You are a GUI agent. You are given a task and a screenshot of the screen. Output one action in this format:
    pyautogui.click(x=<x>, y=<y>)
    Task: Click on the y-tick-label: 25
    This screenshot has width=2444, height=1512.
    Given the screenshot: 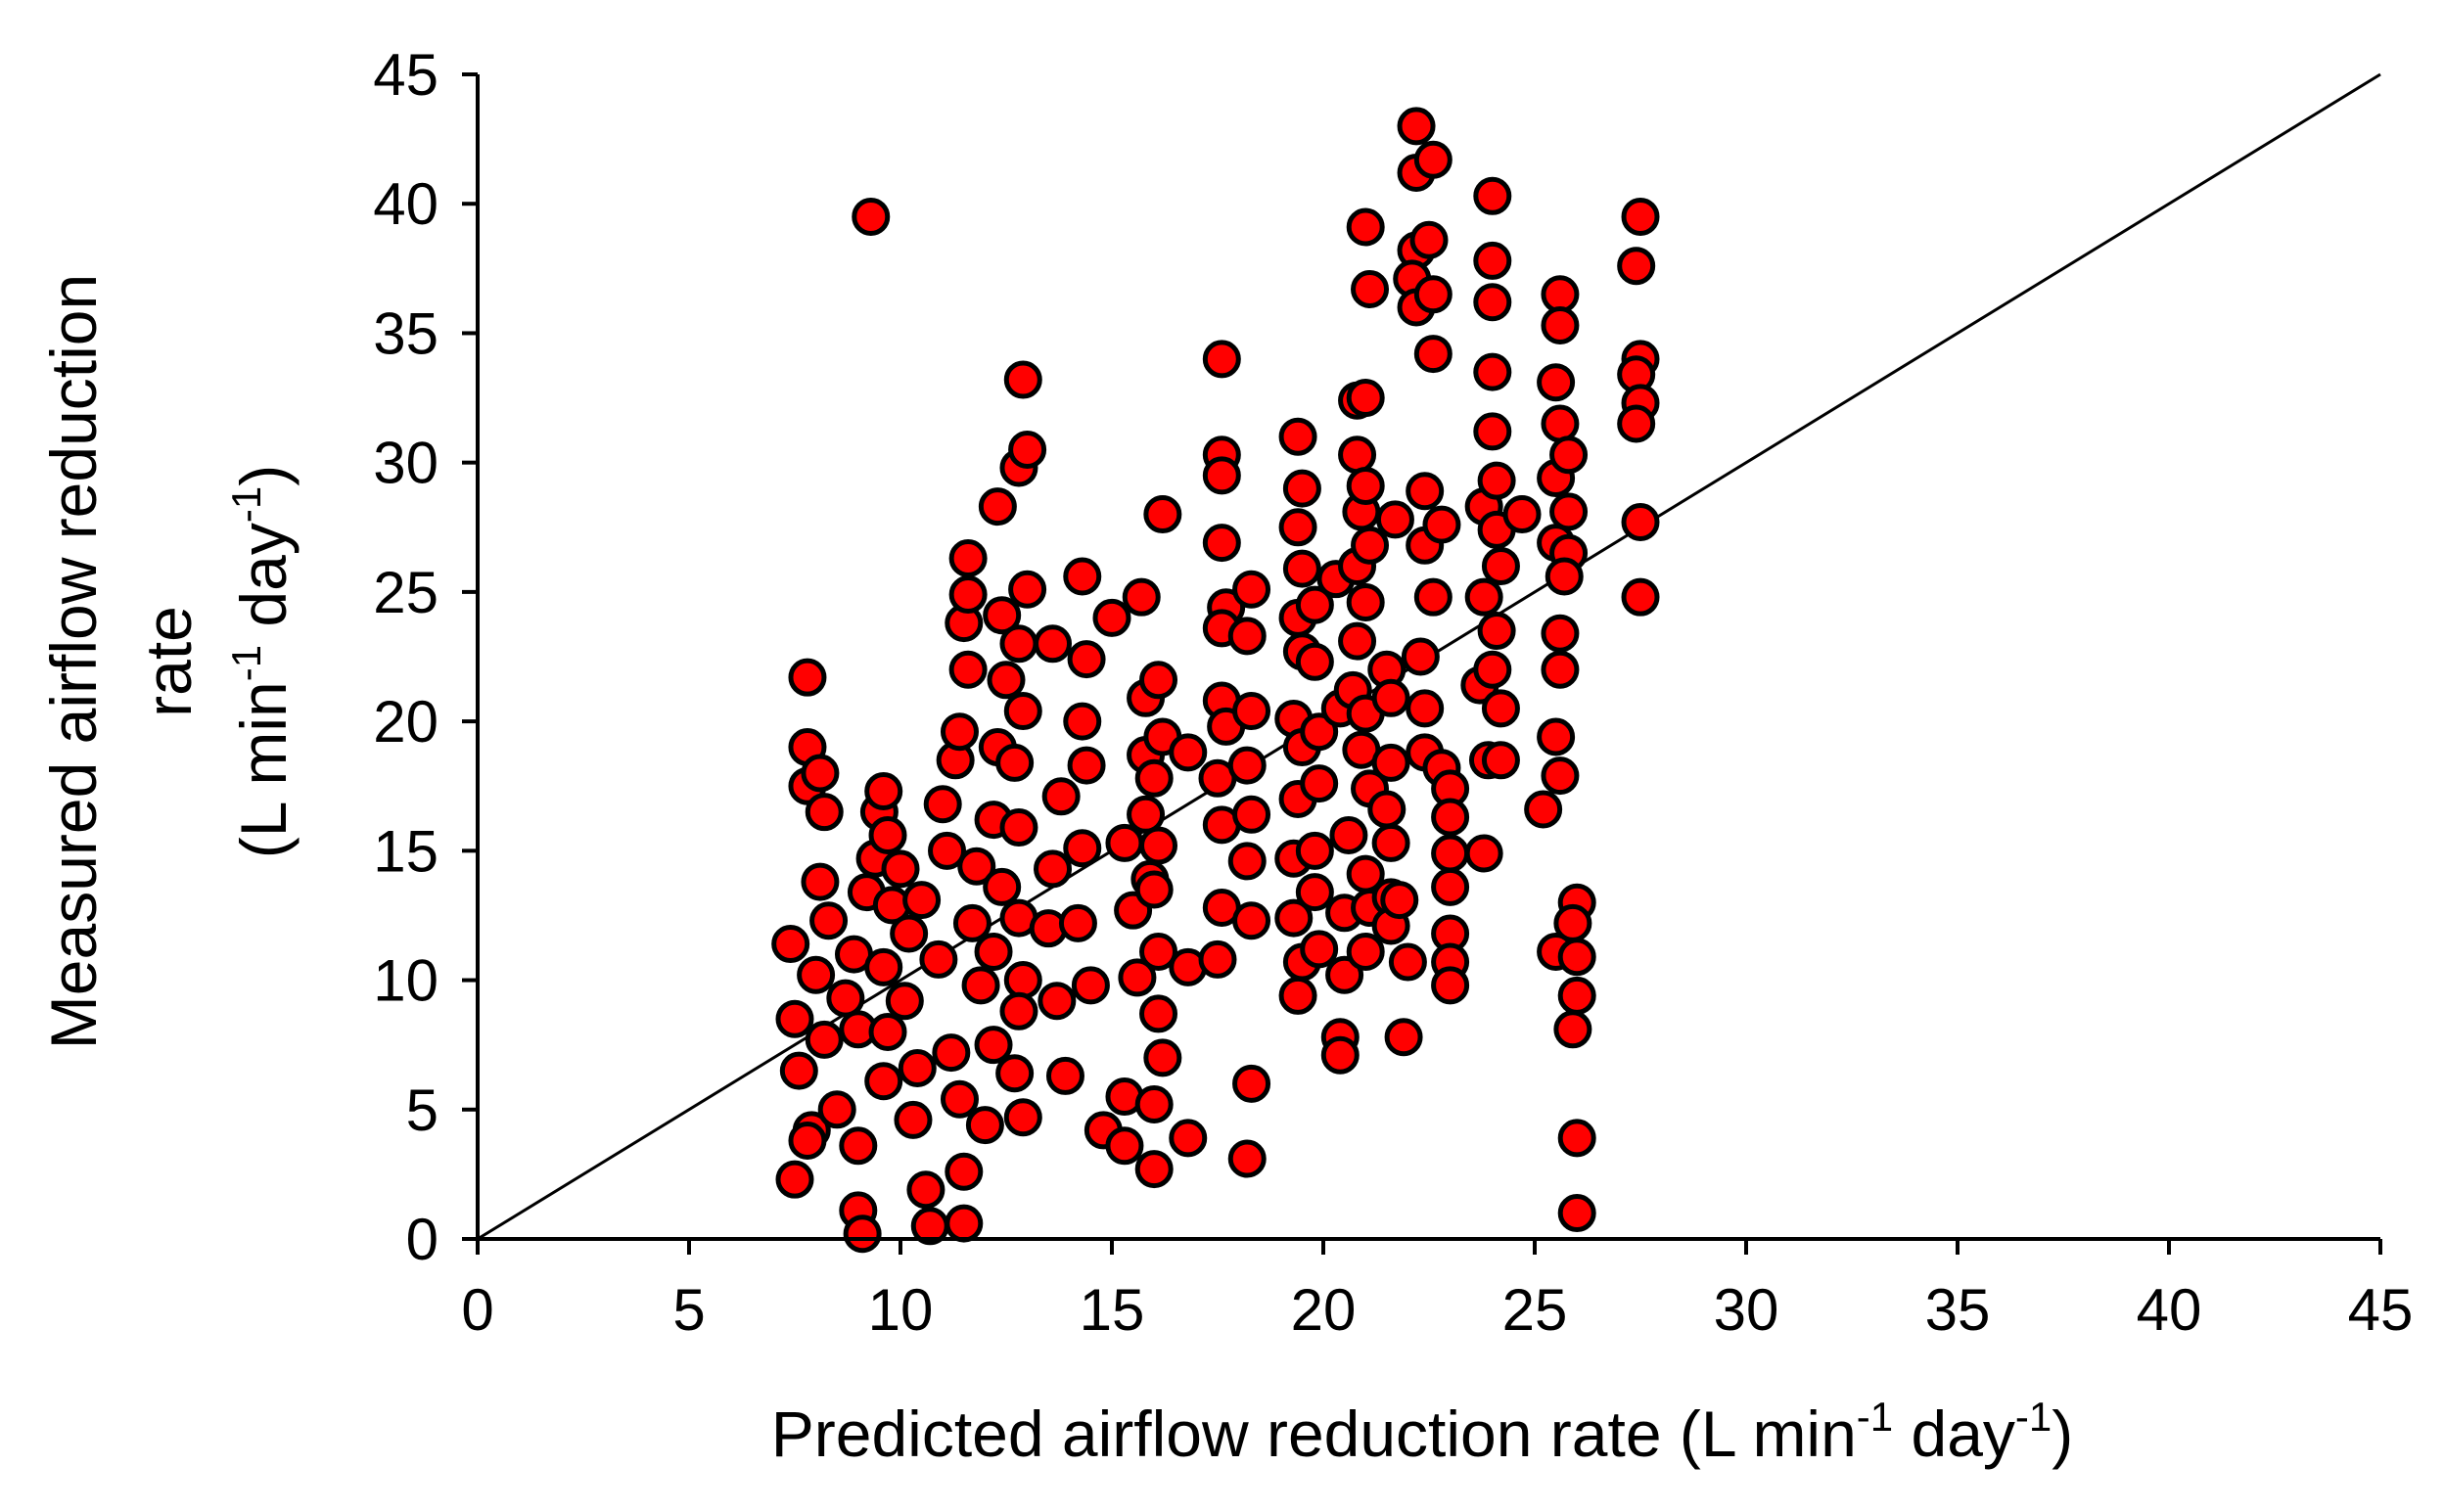 What is the action you would take?
    pyautogui.click(x=406, y=592)
    